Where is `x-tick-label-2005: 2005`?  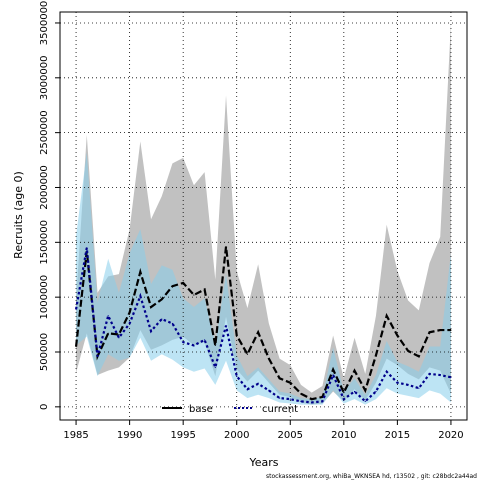 x-tick-label-2005: 2005 is located at coordinates (290, 435).